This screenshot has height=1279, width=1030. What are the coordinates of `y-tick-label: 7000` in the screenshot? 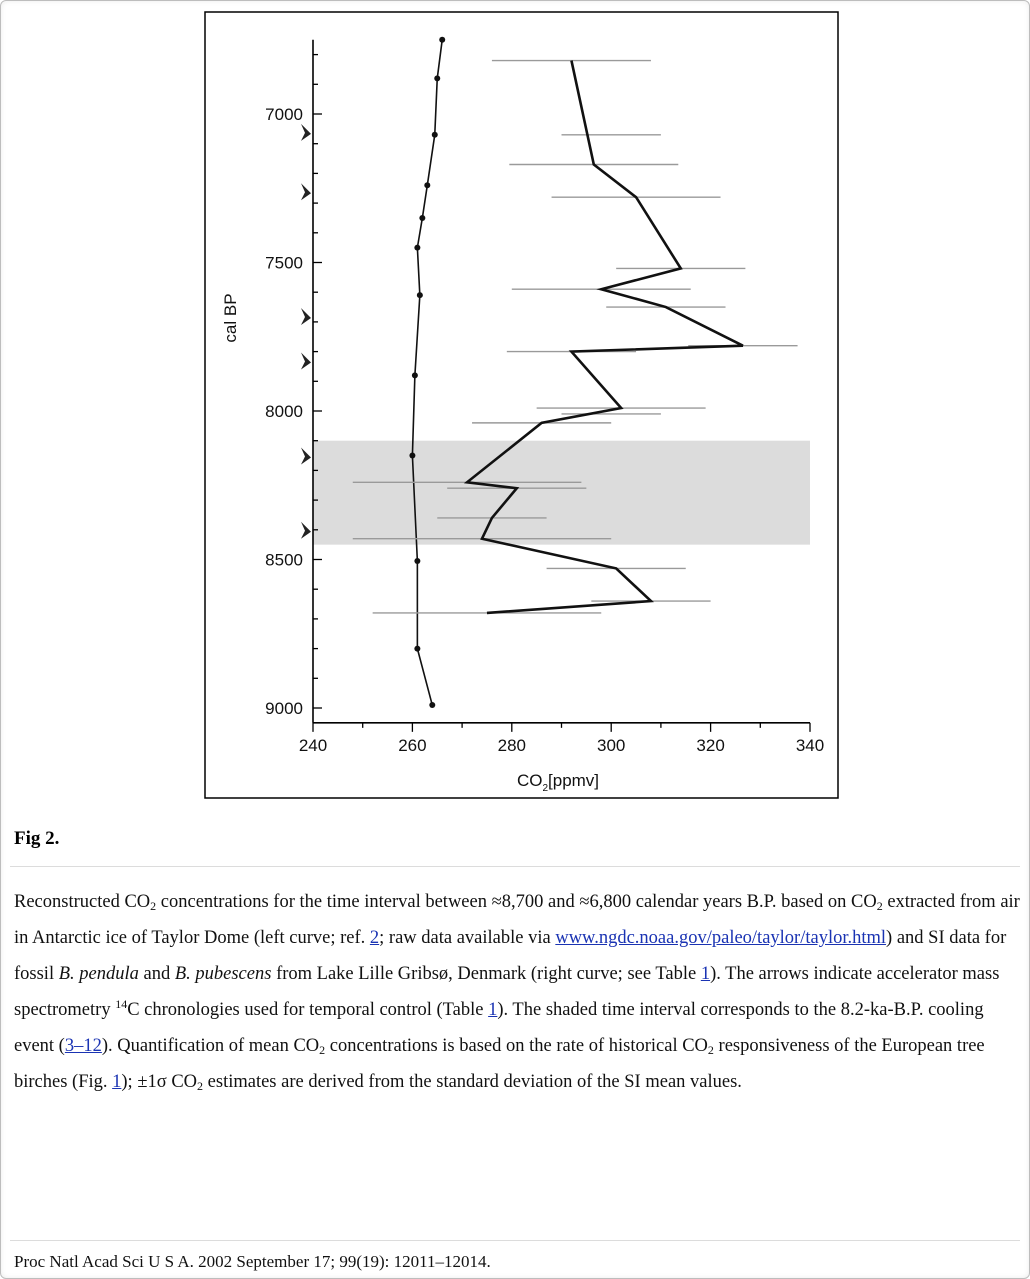 It's located at (284, 114).